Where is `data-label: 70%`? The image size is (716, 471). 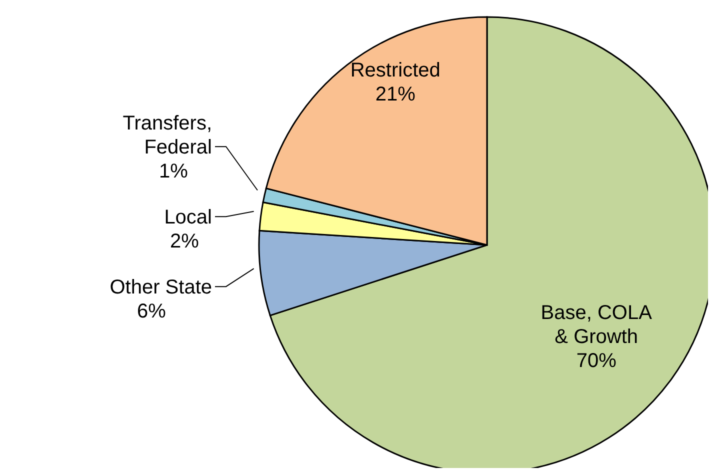 data-label: 70% is located at coordinates (596, 361).